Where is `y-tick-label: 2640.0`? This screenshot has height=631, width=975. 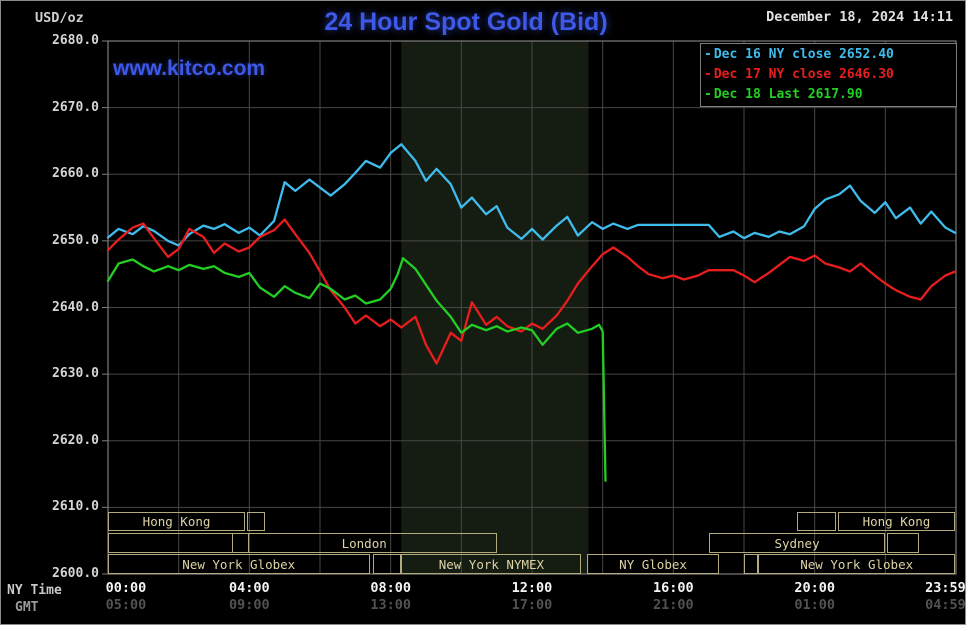 y-tick-label: 2640.0 is located at coordinates (75, 307).